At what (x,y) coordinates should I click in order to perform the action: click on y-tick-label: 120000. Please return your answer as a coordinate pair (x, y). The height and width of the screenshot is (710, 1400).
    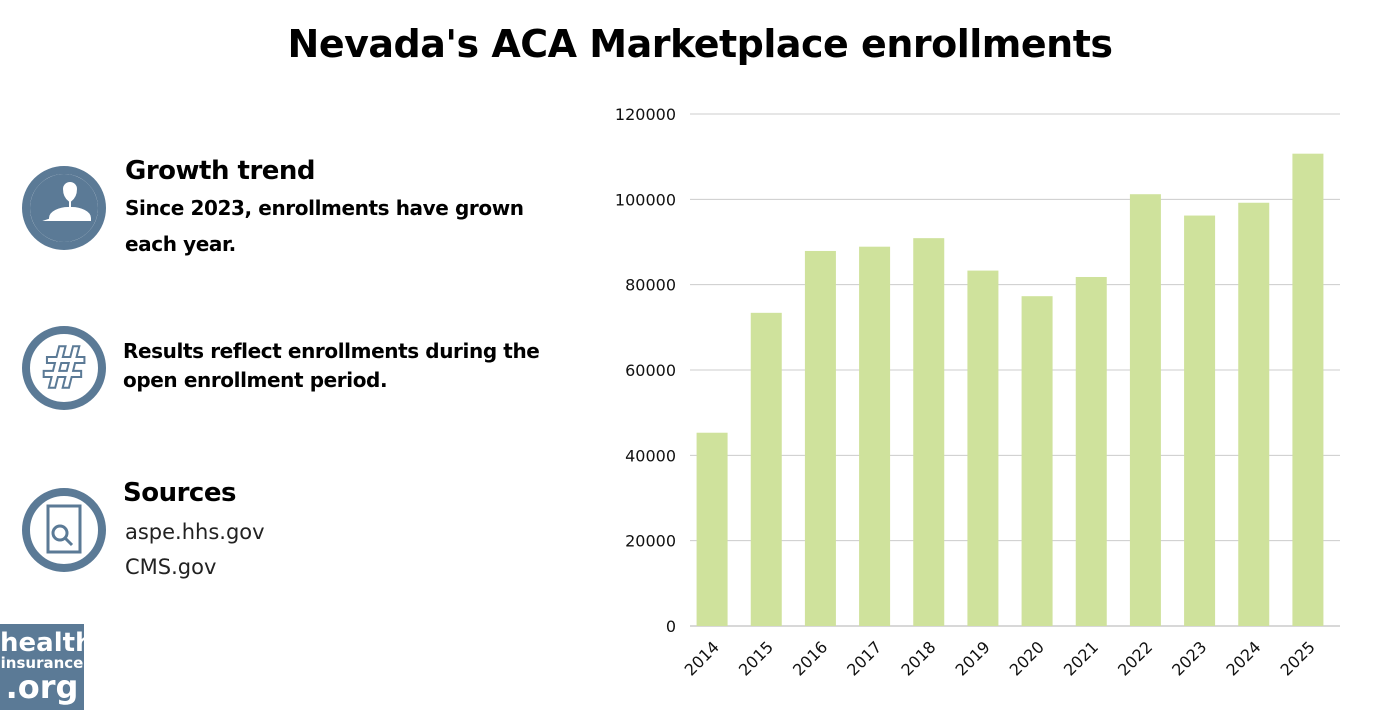
    Looking at the image, I should click on (645, 114).